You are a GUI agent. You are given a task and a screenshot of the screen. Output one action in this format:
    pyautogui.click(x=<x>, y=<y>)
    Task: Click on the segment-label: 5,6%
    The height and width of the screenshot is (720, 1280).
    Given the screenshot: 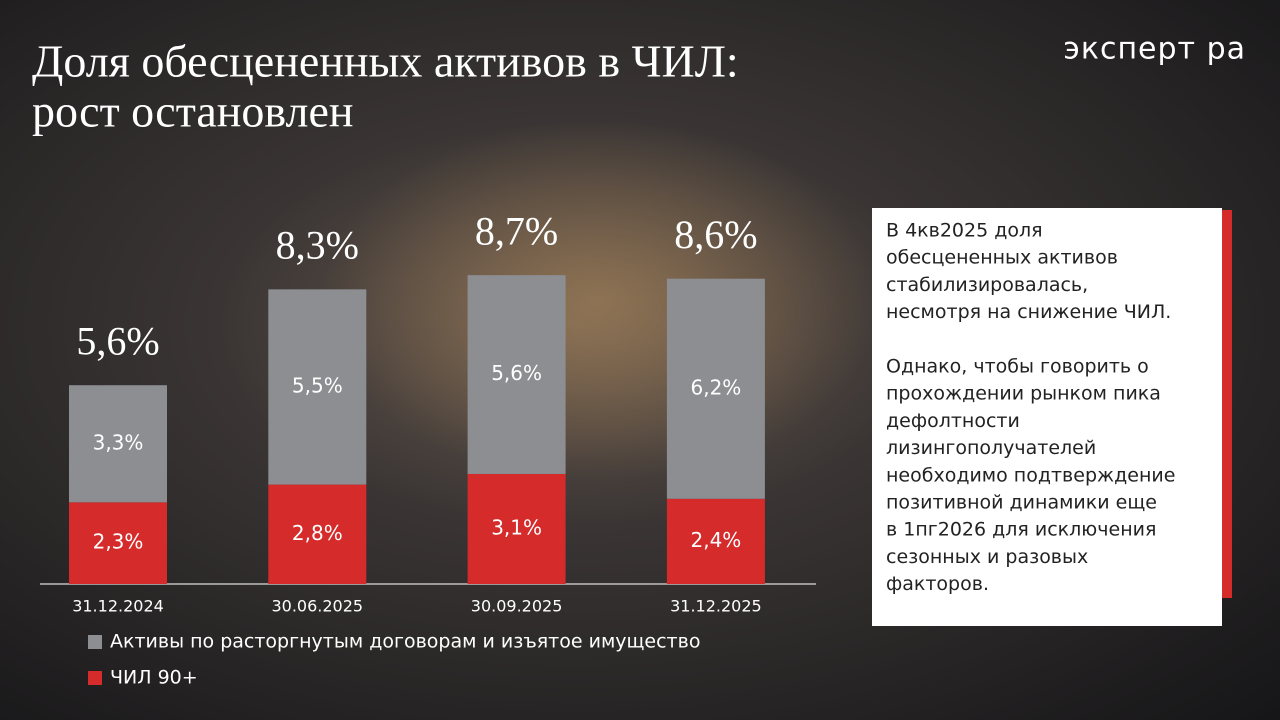 What is the action you would take?
    pyautogui.click(x=516, y=373)
    